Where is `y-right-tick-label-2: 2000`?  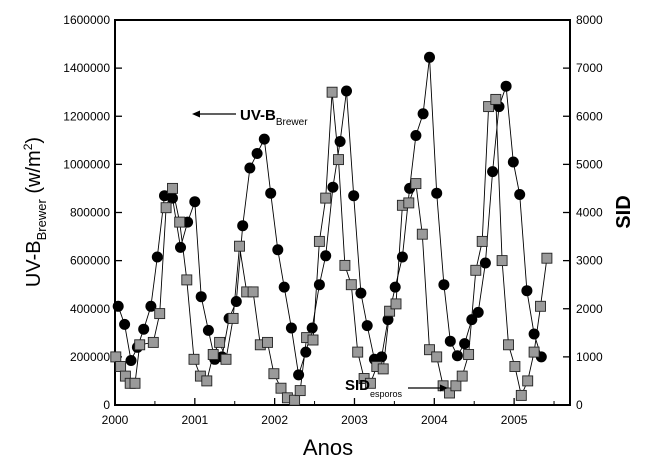 y-right-tick-label-2: 2000 is located at coordinates (589, 309).